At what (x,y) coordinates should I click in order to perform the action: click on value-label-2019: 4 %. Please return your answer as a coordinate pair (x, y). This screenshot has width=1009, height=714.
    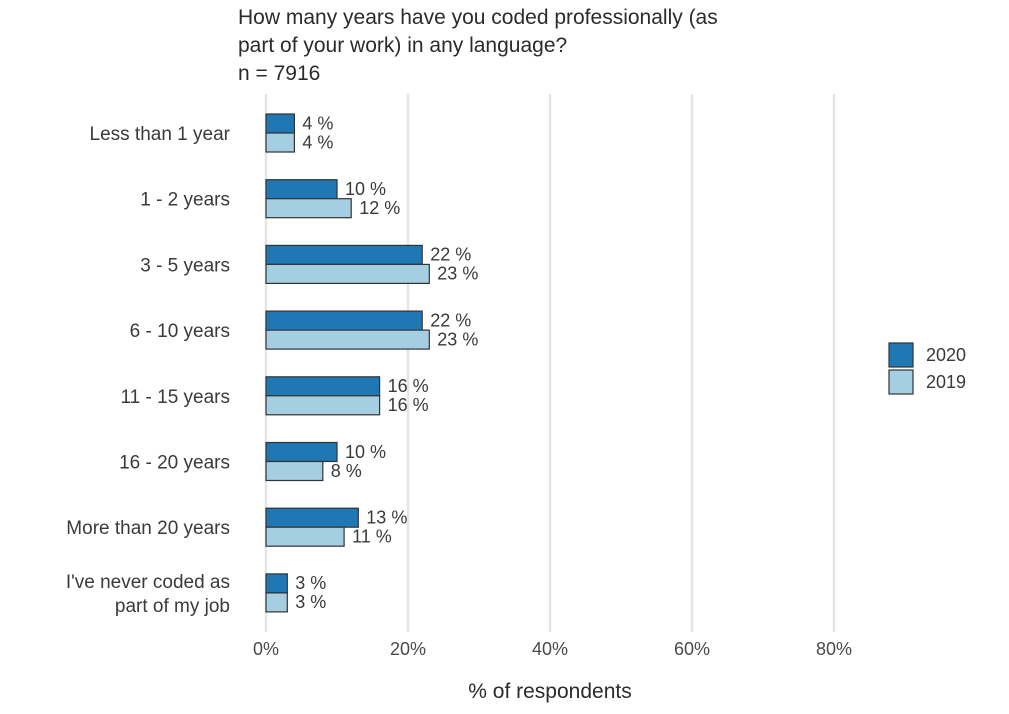
    Looking at the image, I should click on (317, 142).